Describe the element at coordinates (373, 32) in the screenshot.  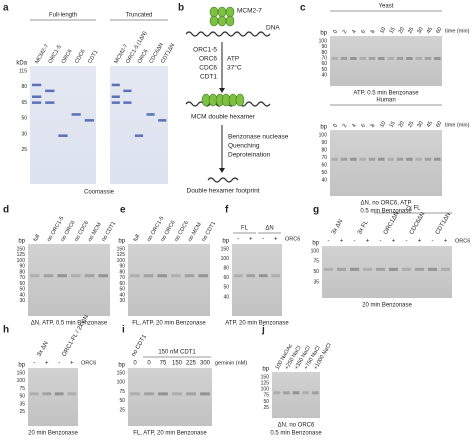
I see `lane-label: 8` at that location.